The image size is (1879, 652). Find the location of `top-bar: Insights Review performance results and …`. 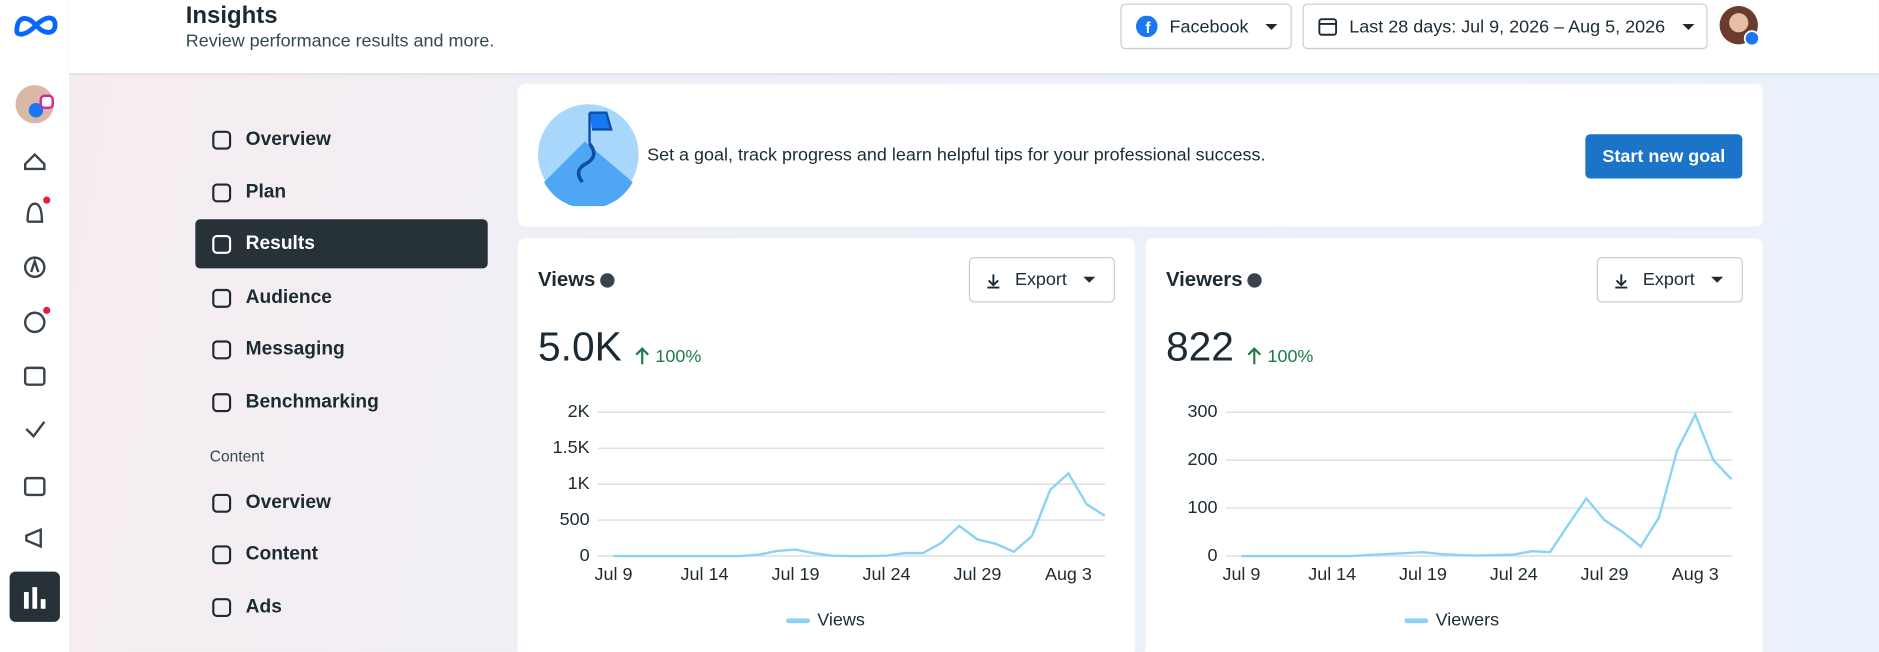

top-bar: Insights Review performance results and … is located at coordinates (974, 37).